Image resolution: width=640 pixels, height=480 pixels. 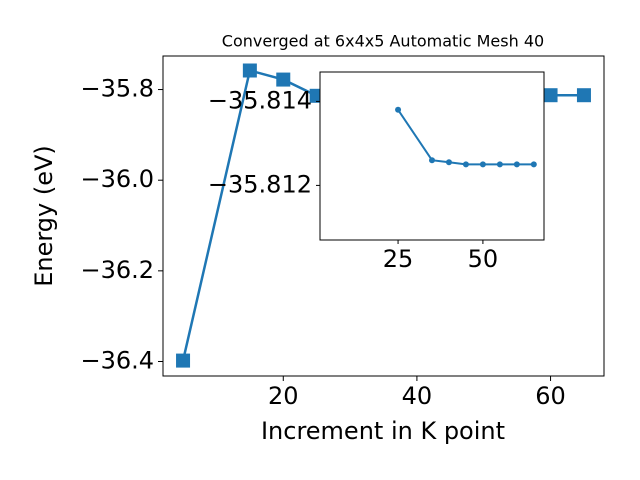 I want to click on series, so click(x=466, y=137).